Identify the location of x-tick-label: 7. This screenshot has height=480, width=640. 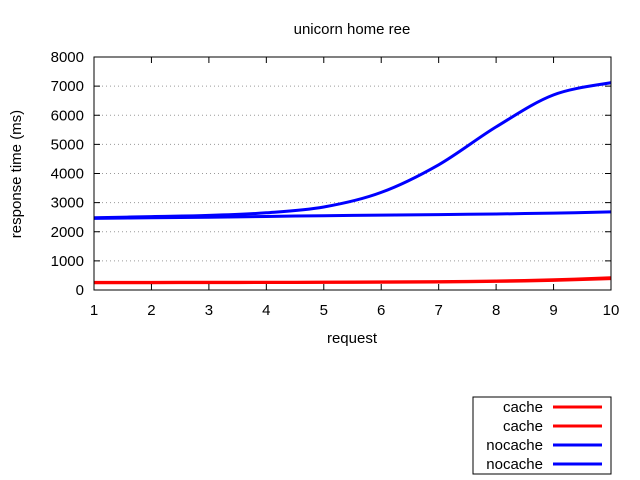
(438, 310).